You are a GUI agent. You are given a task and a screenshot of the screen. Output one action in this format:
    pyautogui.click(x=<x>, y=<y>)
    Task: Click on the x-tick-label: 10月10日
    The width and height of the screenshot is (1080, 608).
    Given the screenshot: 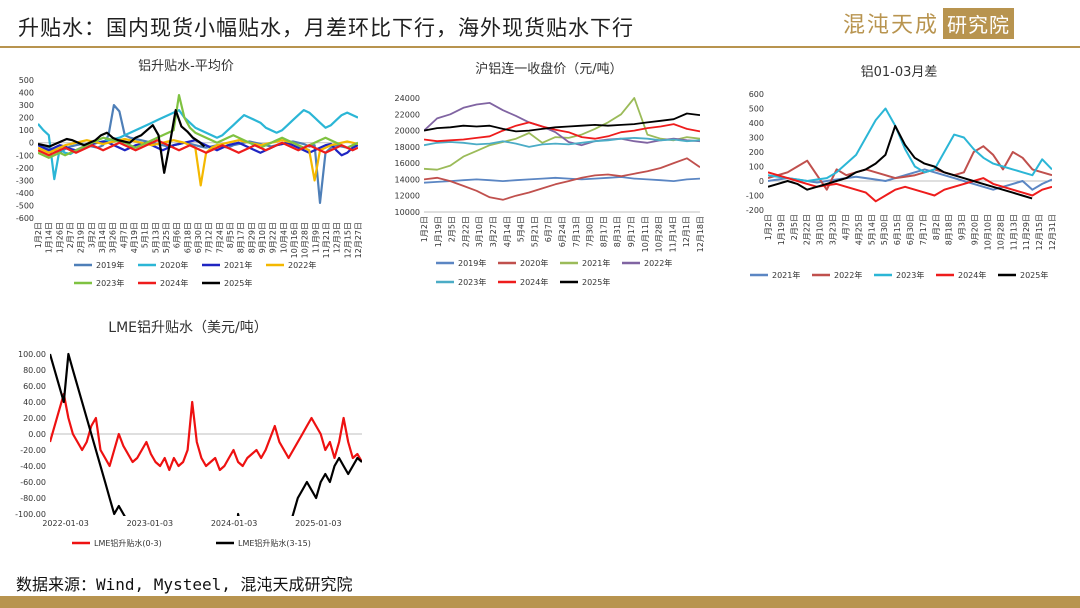 What is the action you would take?
    pyautogui.click(x=987, y=232)
    